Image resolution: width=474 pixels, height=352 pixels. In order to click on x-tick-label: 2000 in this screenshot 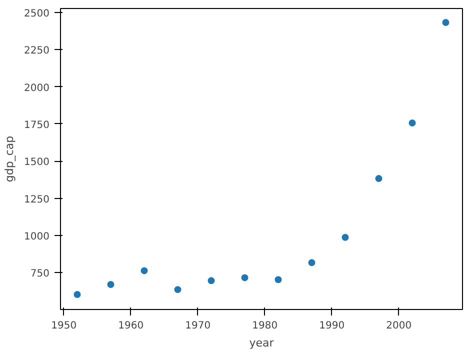, I will do `click(399, 326)`.